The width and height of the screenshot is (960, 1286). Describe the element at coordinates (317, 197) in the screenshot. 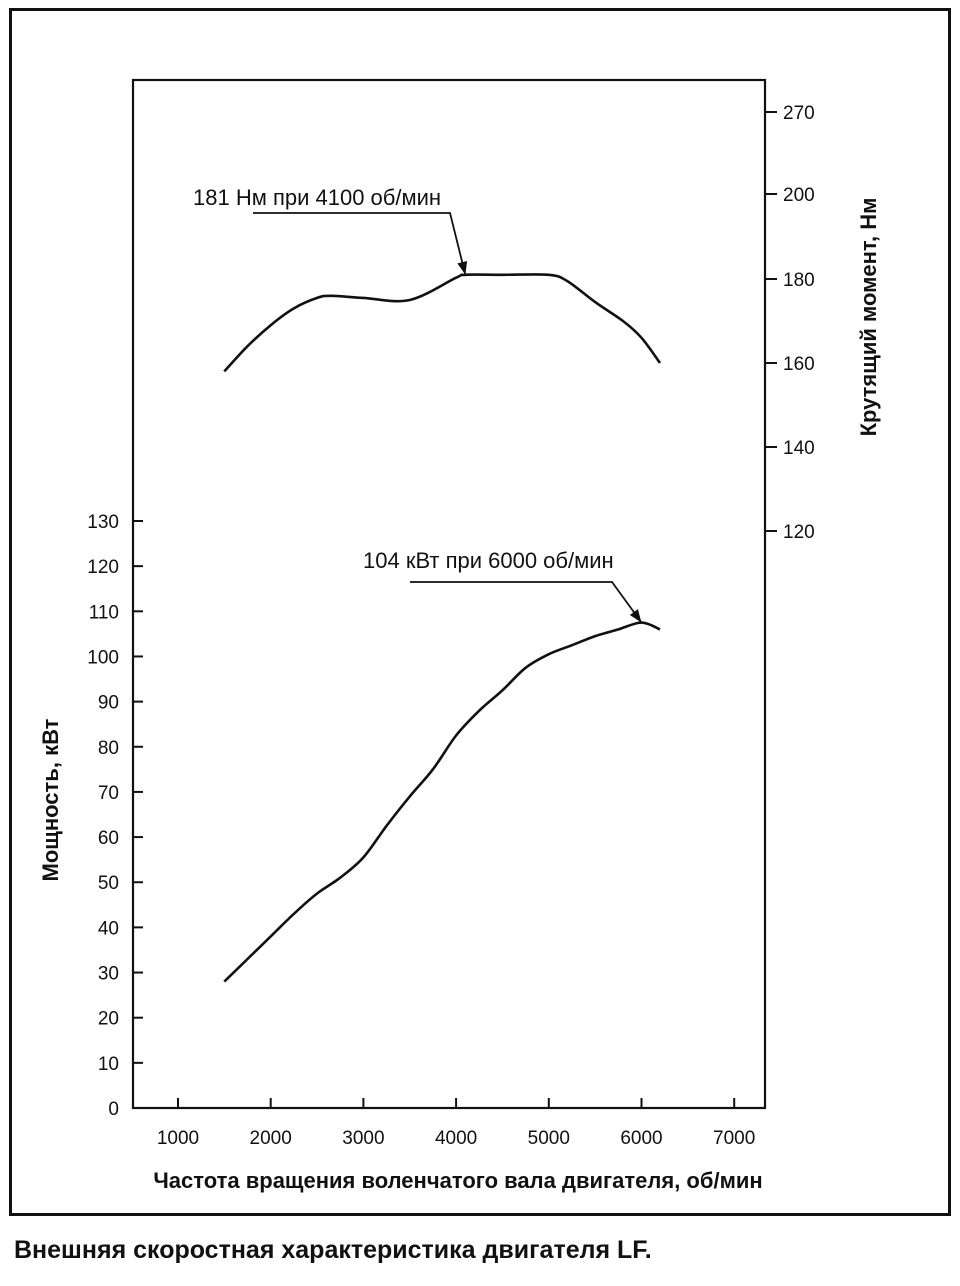

I see `annotation-label: 181 Нм при 4100 об/мин` at that location.